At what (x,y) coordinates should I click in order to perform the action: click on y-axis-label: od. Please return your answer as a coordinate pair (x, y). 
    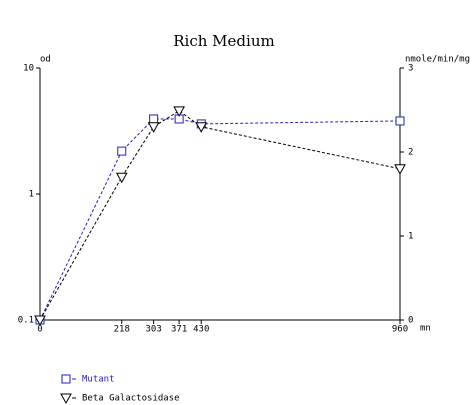
    Looking at the image, I should click on (45, 60).